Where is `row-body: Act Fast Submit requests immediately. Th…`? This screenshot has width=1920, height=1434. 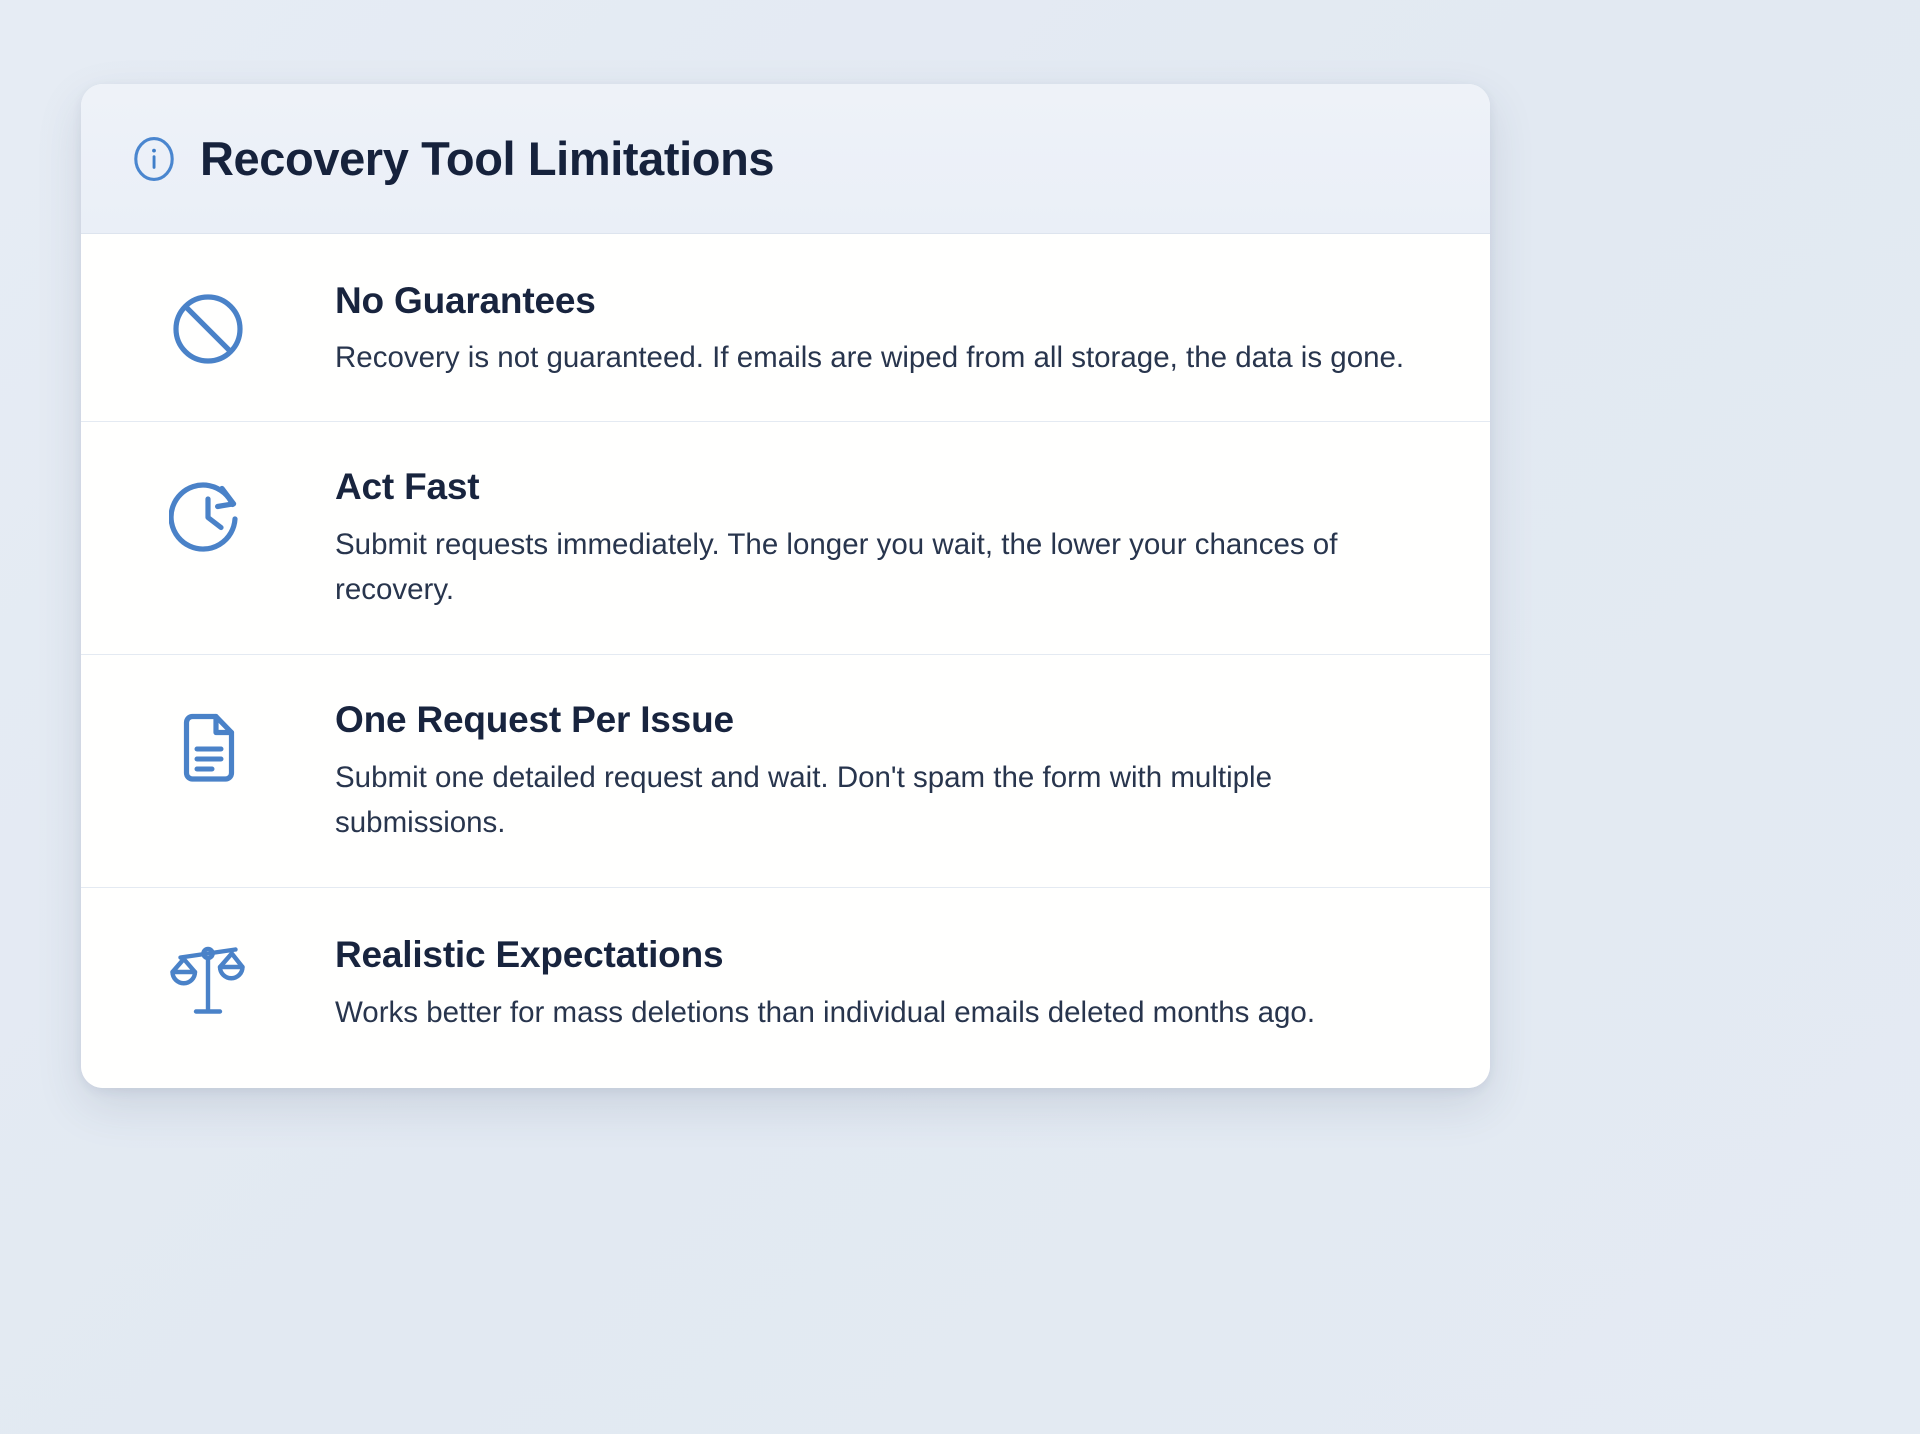
row-body: Act Fast Submit requests immediately. Th… is located at coordinates (884, 539).